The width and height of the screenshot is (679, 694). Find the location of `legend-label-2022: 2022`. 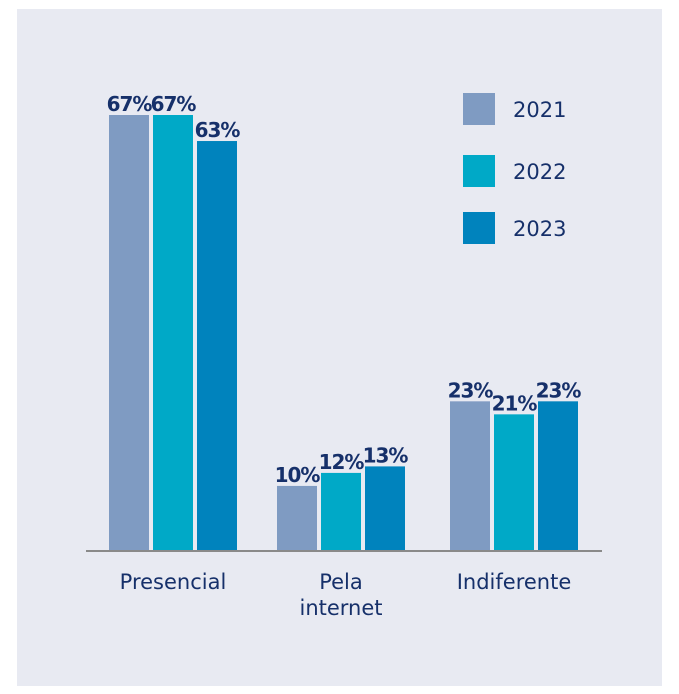

legend-label-2022: 2022 is located at coordinates (539, 172).